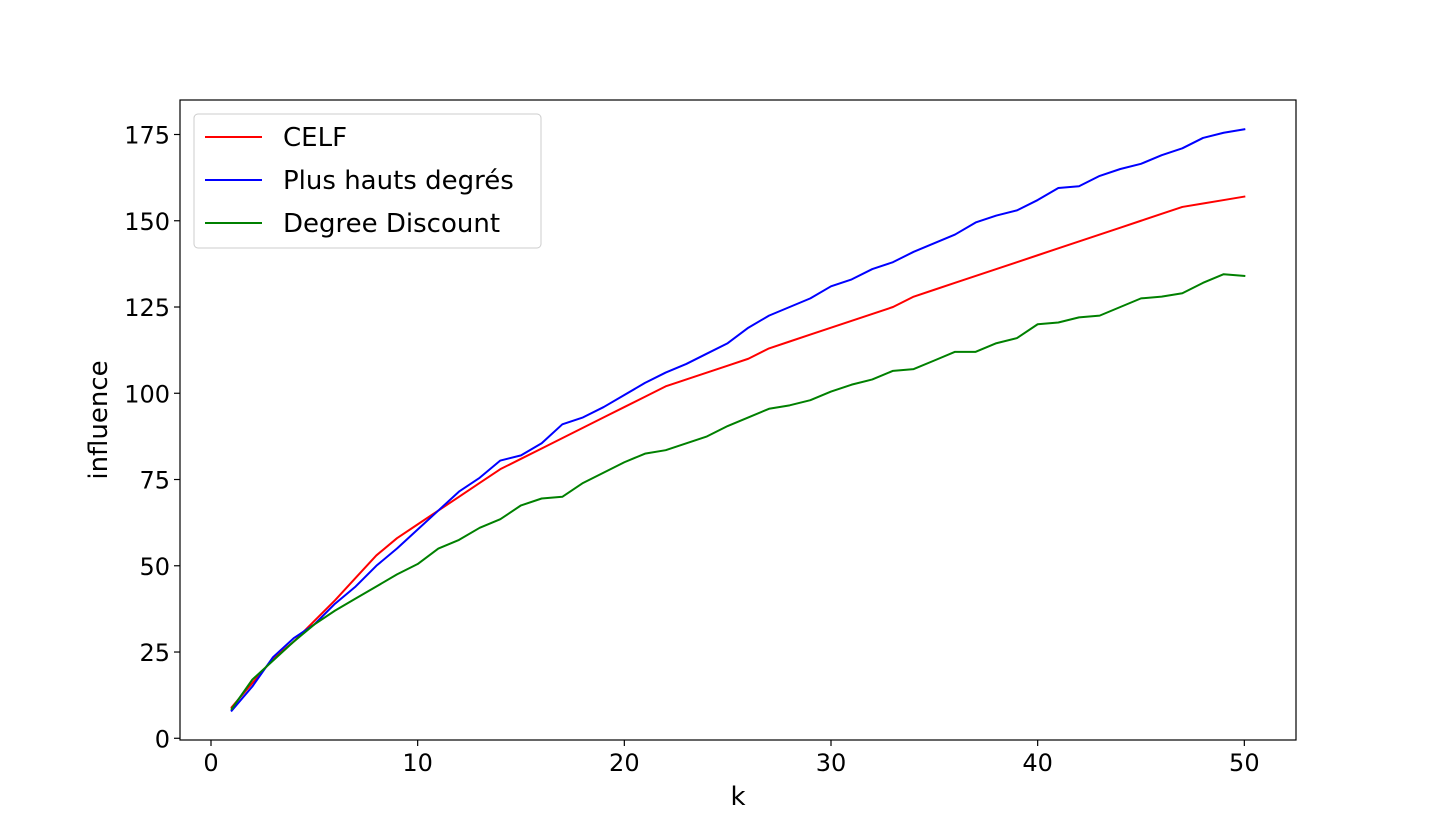 The image size is (1440, 831). Describe the element at coordinates (147, 136) in the screenshot. I see `y-tick-label: 175` at that location.